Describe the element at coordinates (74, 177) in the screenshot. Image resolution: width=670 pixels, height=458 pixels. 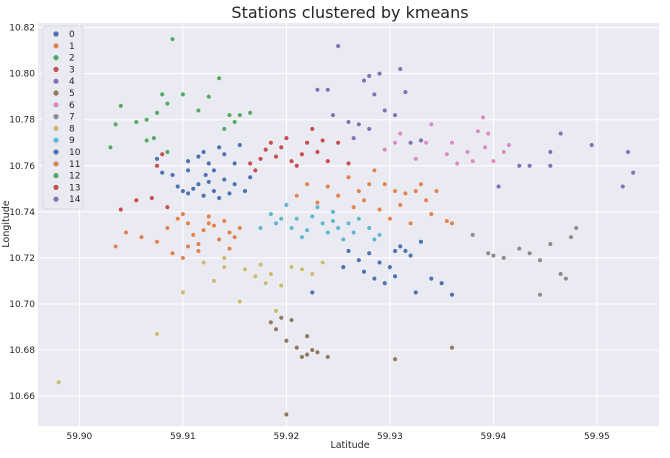
I see `legend-label: 12` at that location.